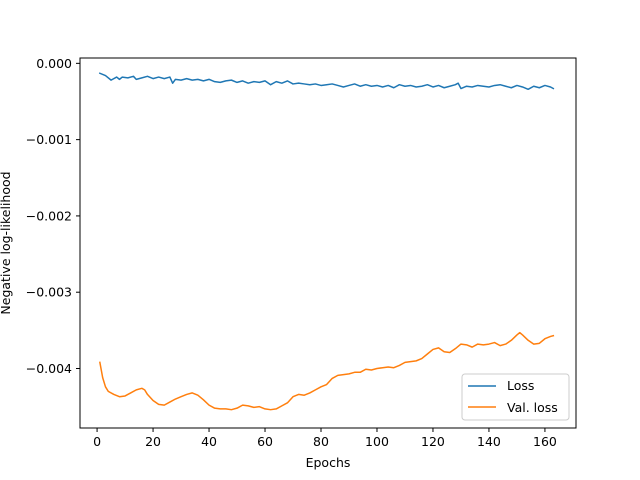 The height and width of the screenshot is (480, 640). I want to click on y-tick-label: −0.004, so click(49, 368).